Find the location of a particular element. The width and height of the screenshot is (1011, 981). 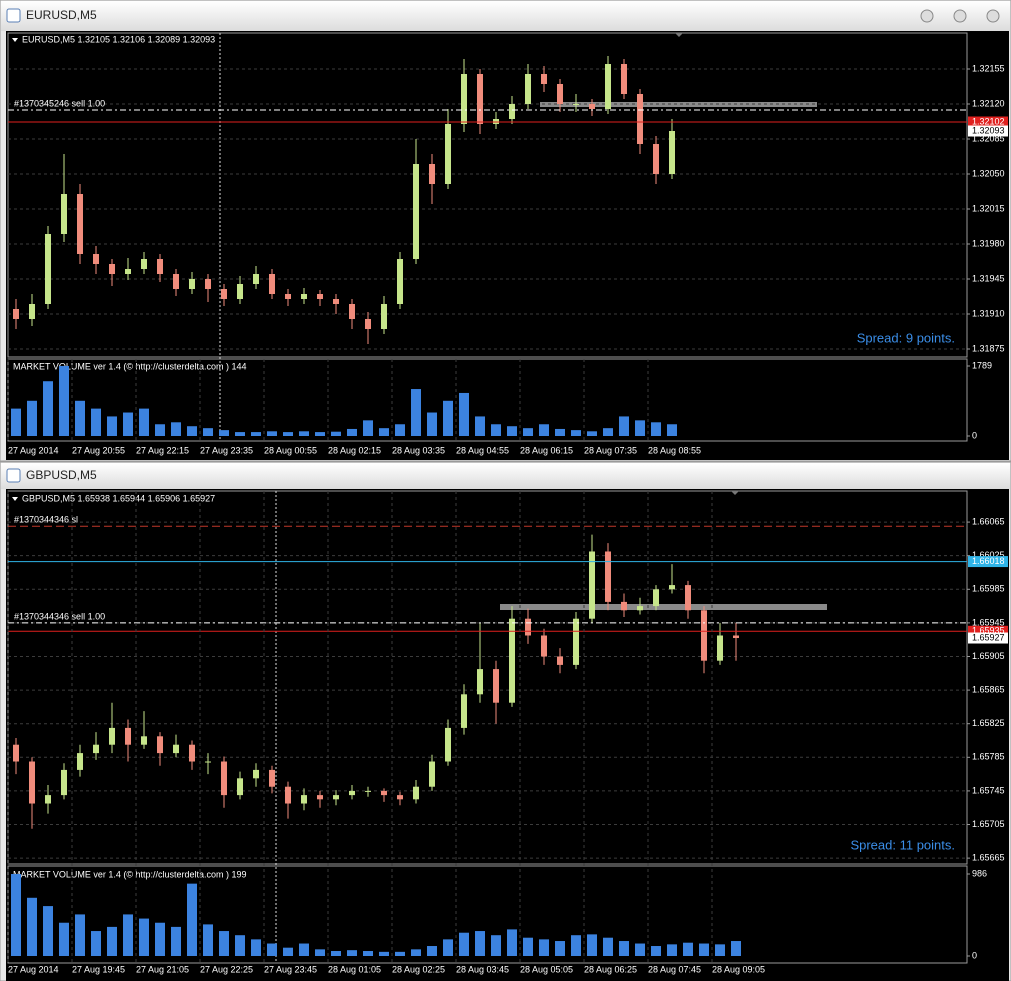

y-tick-label: 1.65865 is located at coordinates (988, 689).